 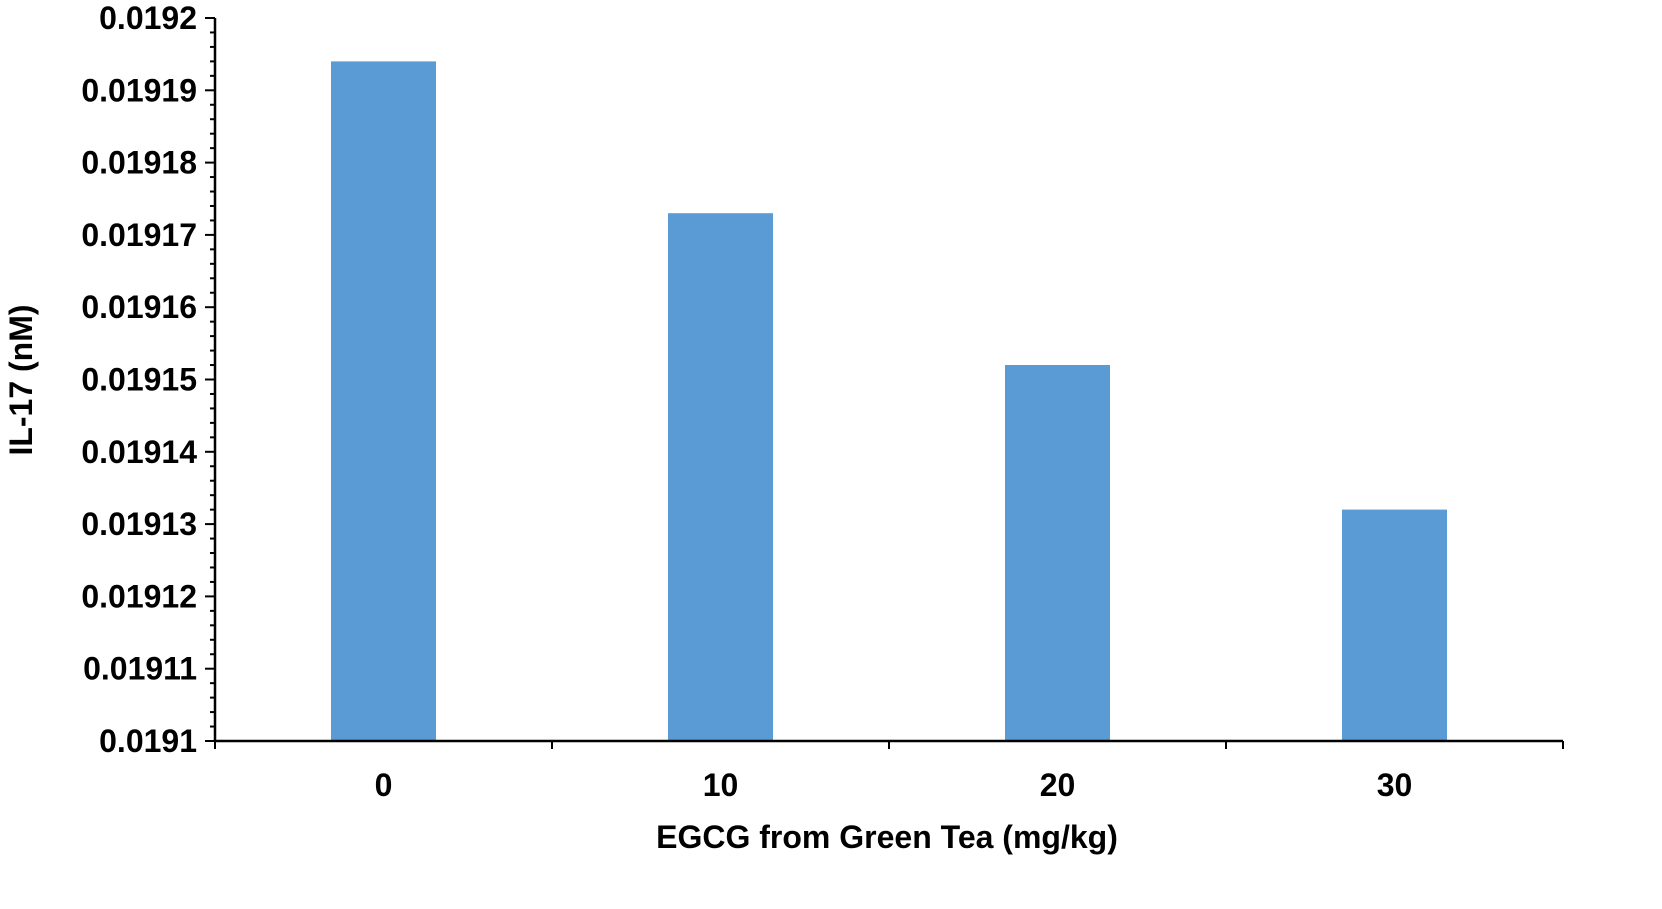 What do you see at coordinates (139, 163) in the screenshot?
I see `y-tick-label: 0.01918` at bounding box center [139, 163].